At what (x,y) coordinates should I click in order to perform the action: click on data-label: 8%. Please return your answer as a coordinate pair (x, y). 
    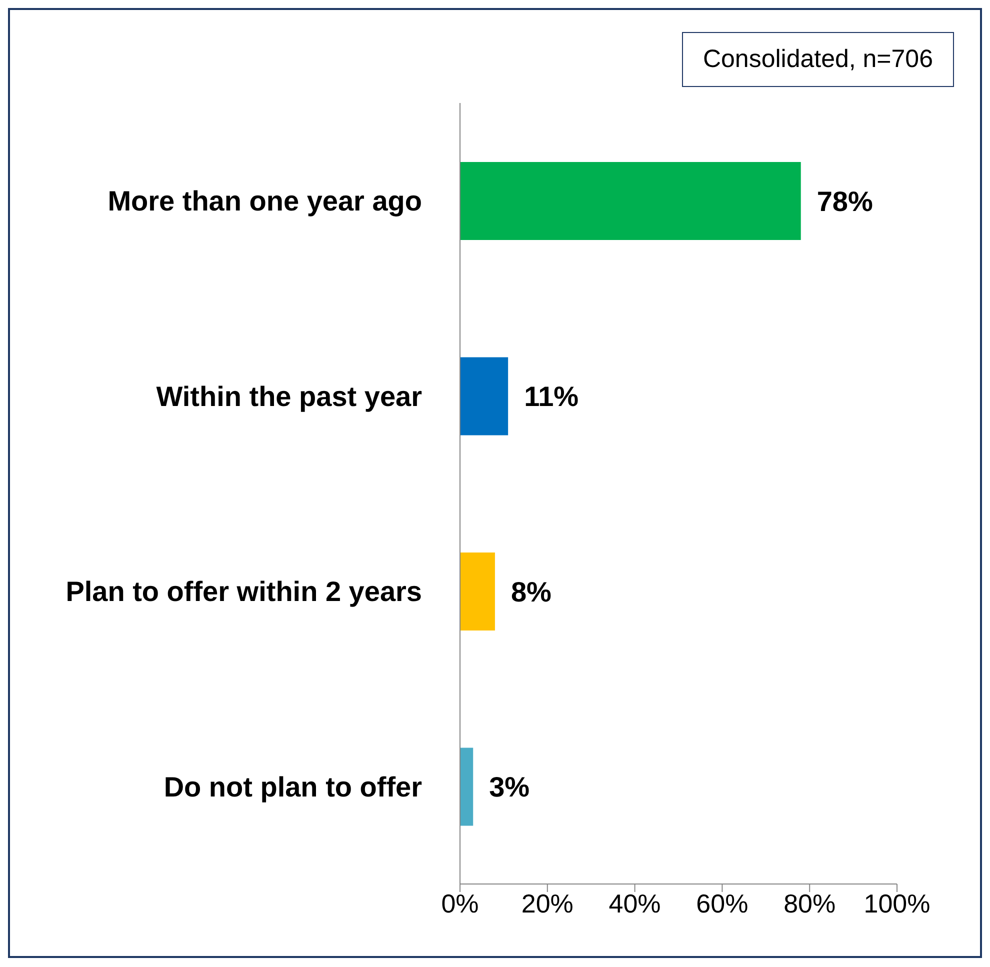
    Looking at the image, I should click on (531, 592).